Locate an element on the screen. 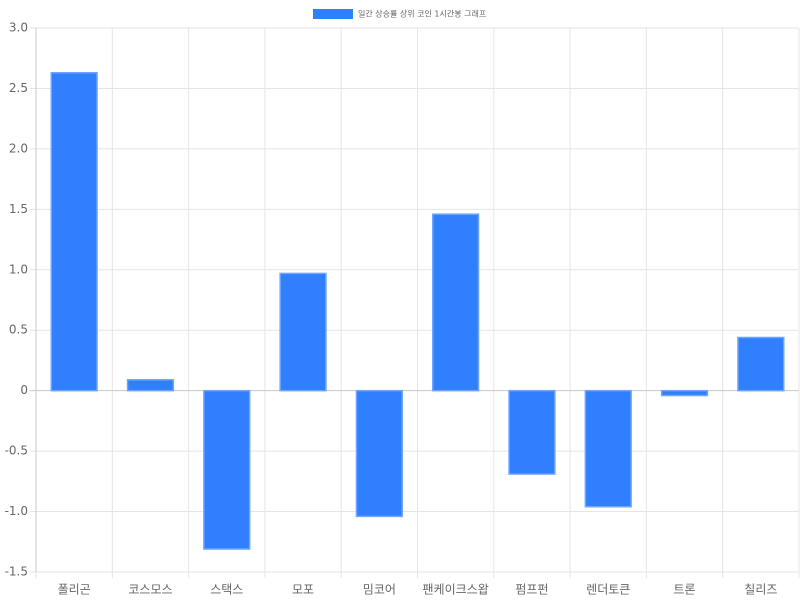  y-tick-label: 2.5 is located at coordinates (18, 88).